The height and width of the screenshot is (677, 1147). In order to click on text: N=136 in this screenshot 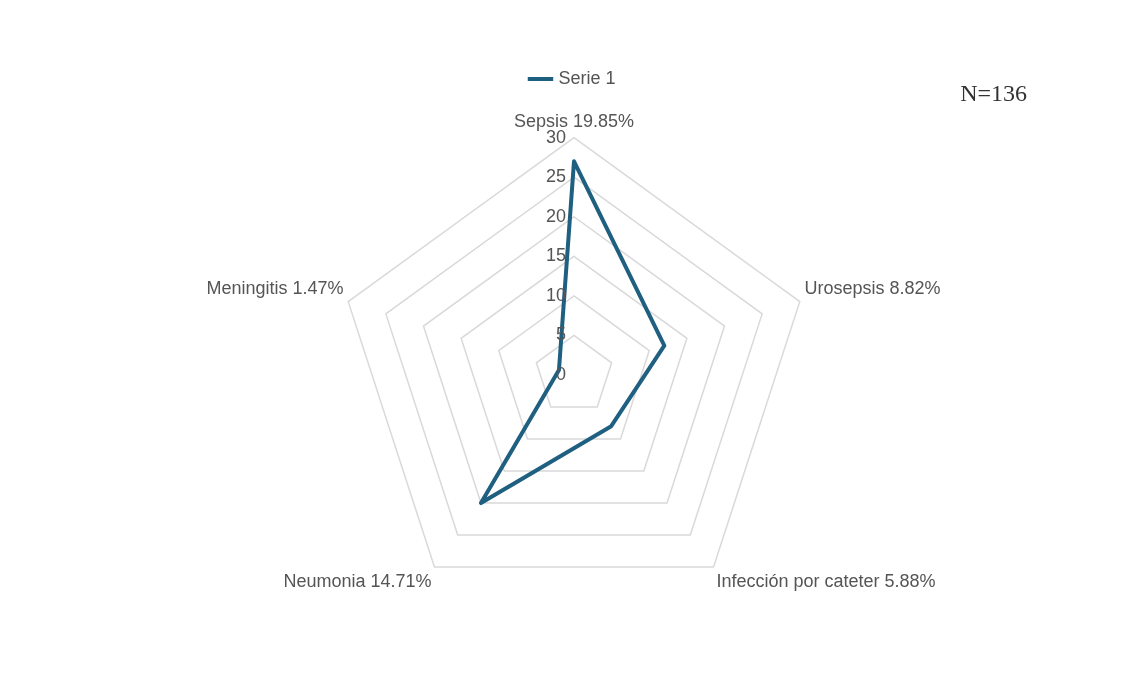, I will do `click(993, 93)`.